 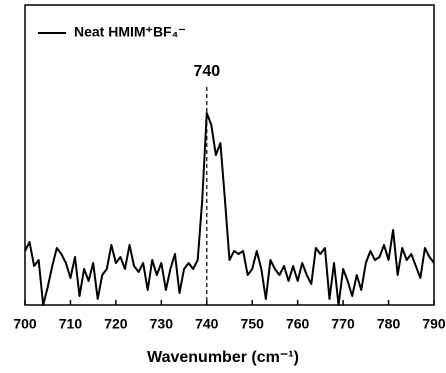 I want to click on x-tick-label: 760, so click(x=298, y=324).